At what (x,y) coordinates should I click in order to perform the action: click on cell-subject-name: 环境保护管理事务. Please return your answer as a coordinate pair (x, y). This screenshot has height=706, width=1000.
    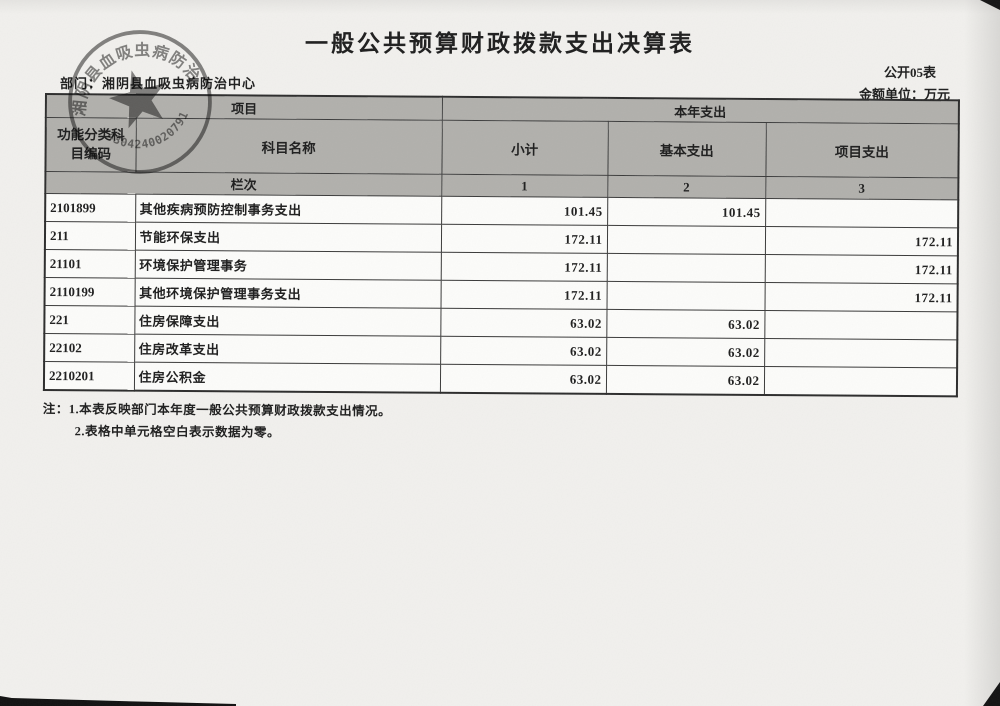
    Looking at the image, I should click on (287, 265).